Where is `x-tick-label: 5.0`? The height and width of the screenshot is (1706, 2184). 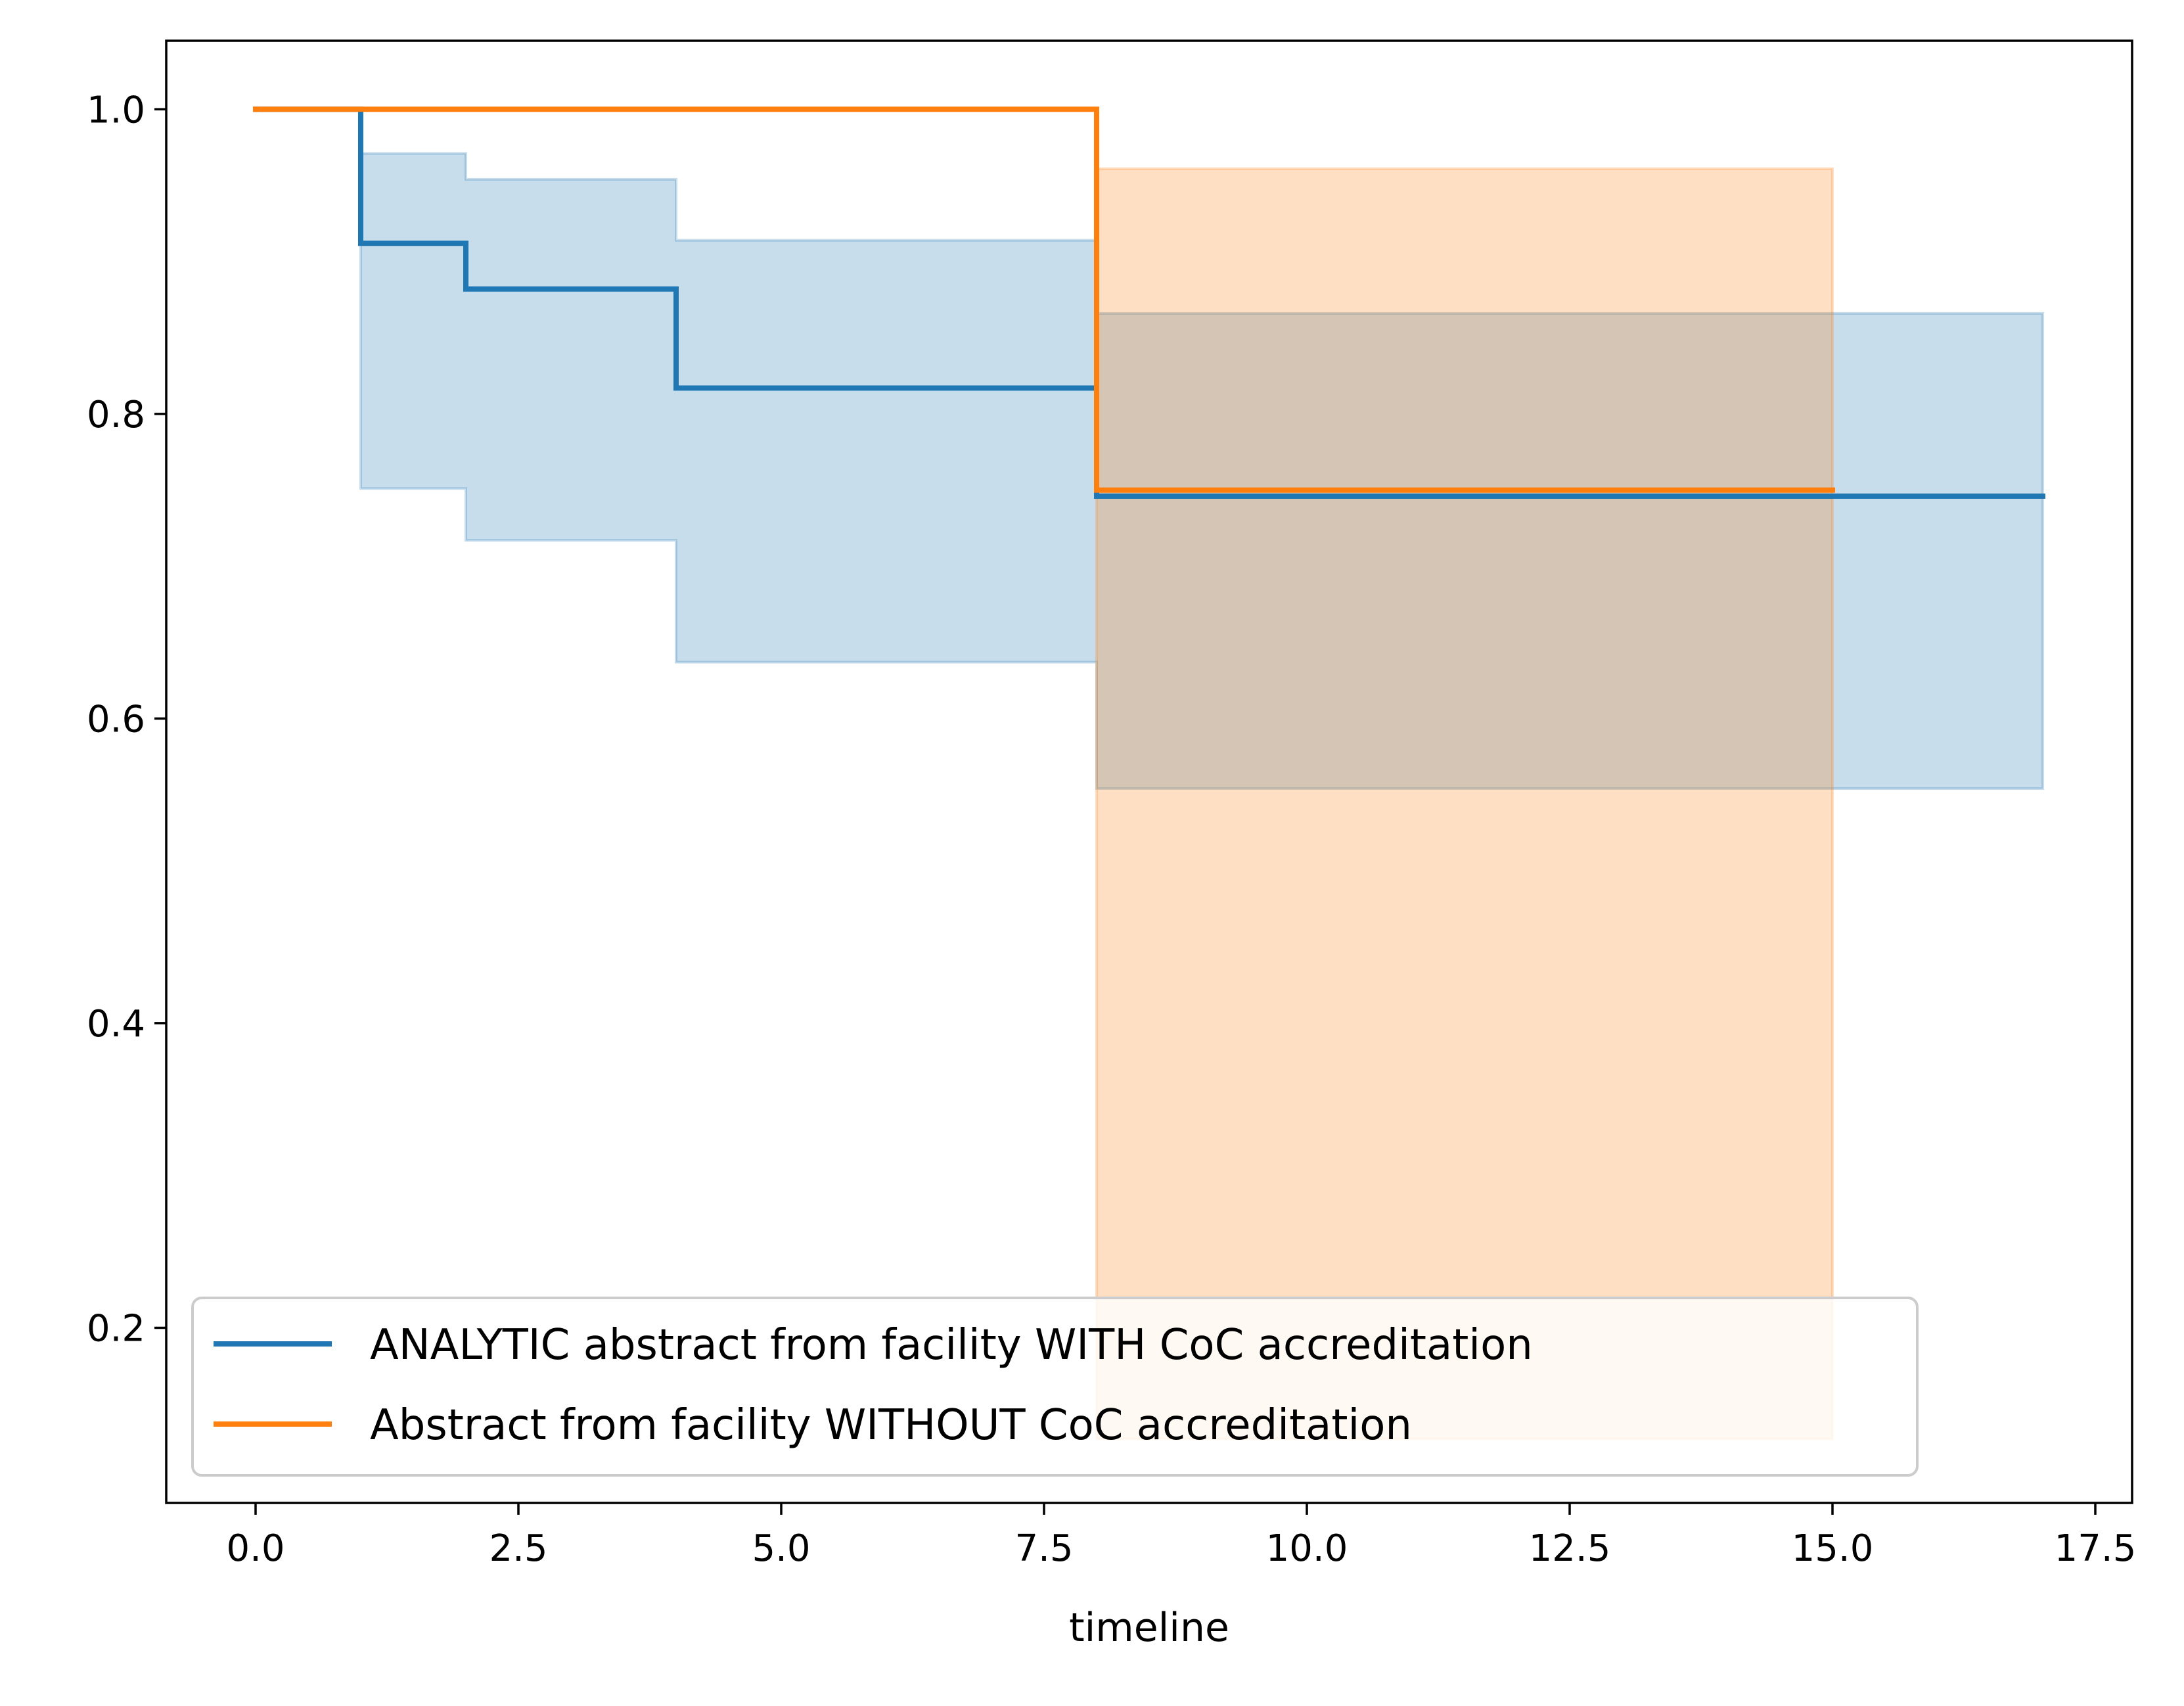 x-tick-label: 5.0 is located at coordinates (781, 1548).